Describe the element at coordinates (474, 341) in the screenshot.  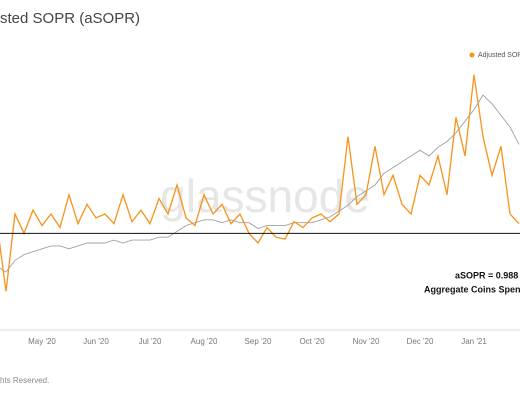
I see `x-tick-label: Jan '21` at that location.